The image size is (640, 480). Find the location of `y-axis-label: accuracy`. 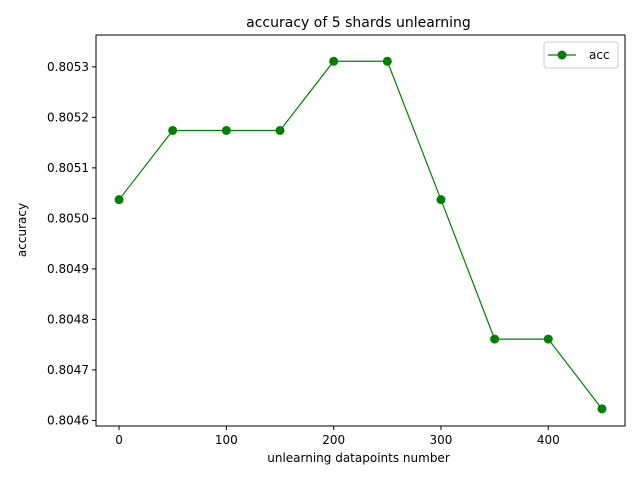

y-axis-label: accuracy is located at coordinates (22, 230).